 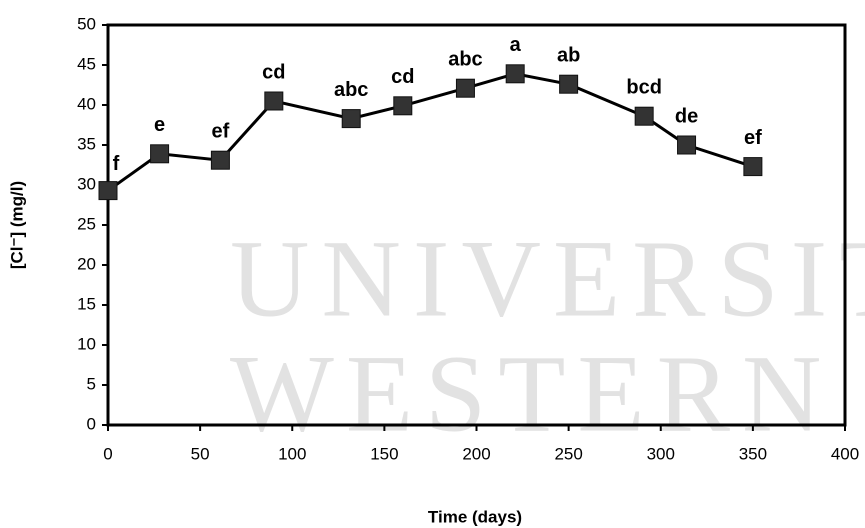 I want to click on y-tick-label: 5, so click(x=91, y=383).